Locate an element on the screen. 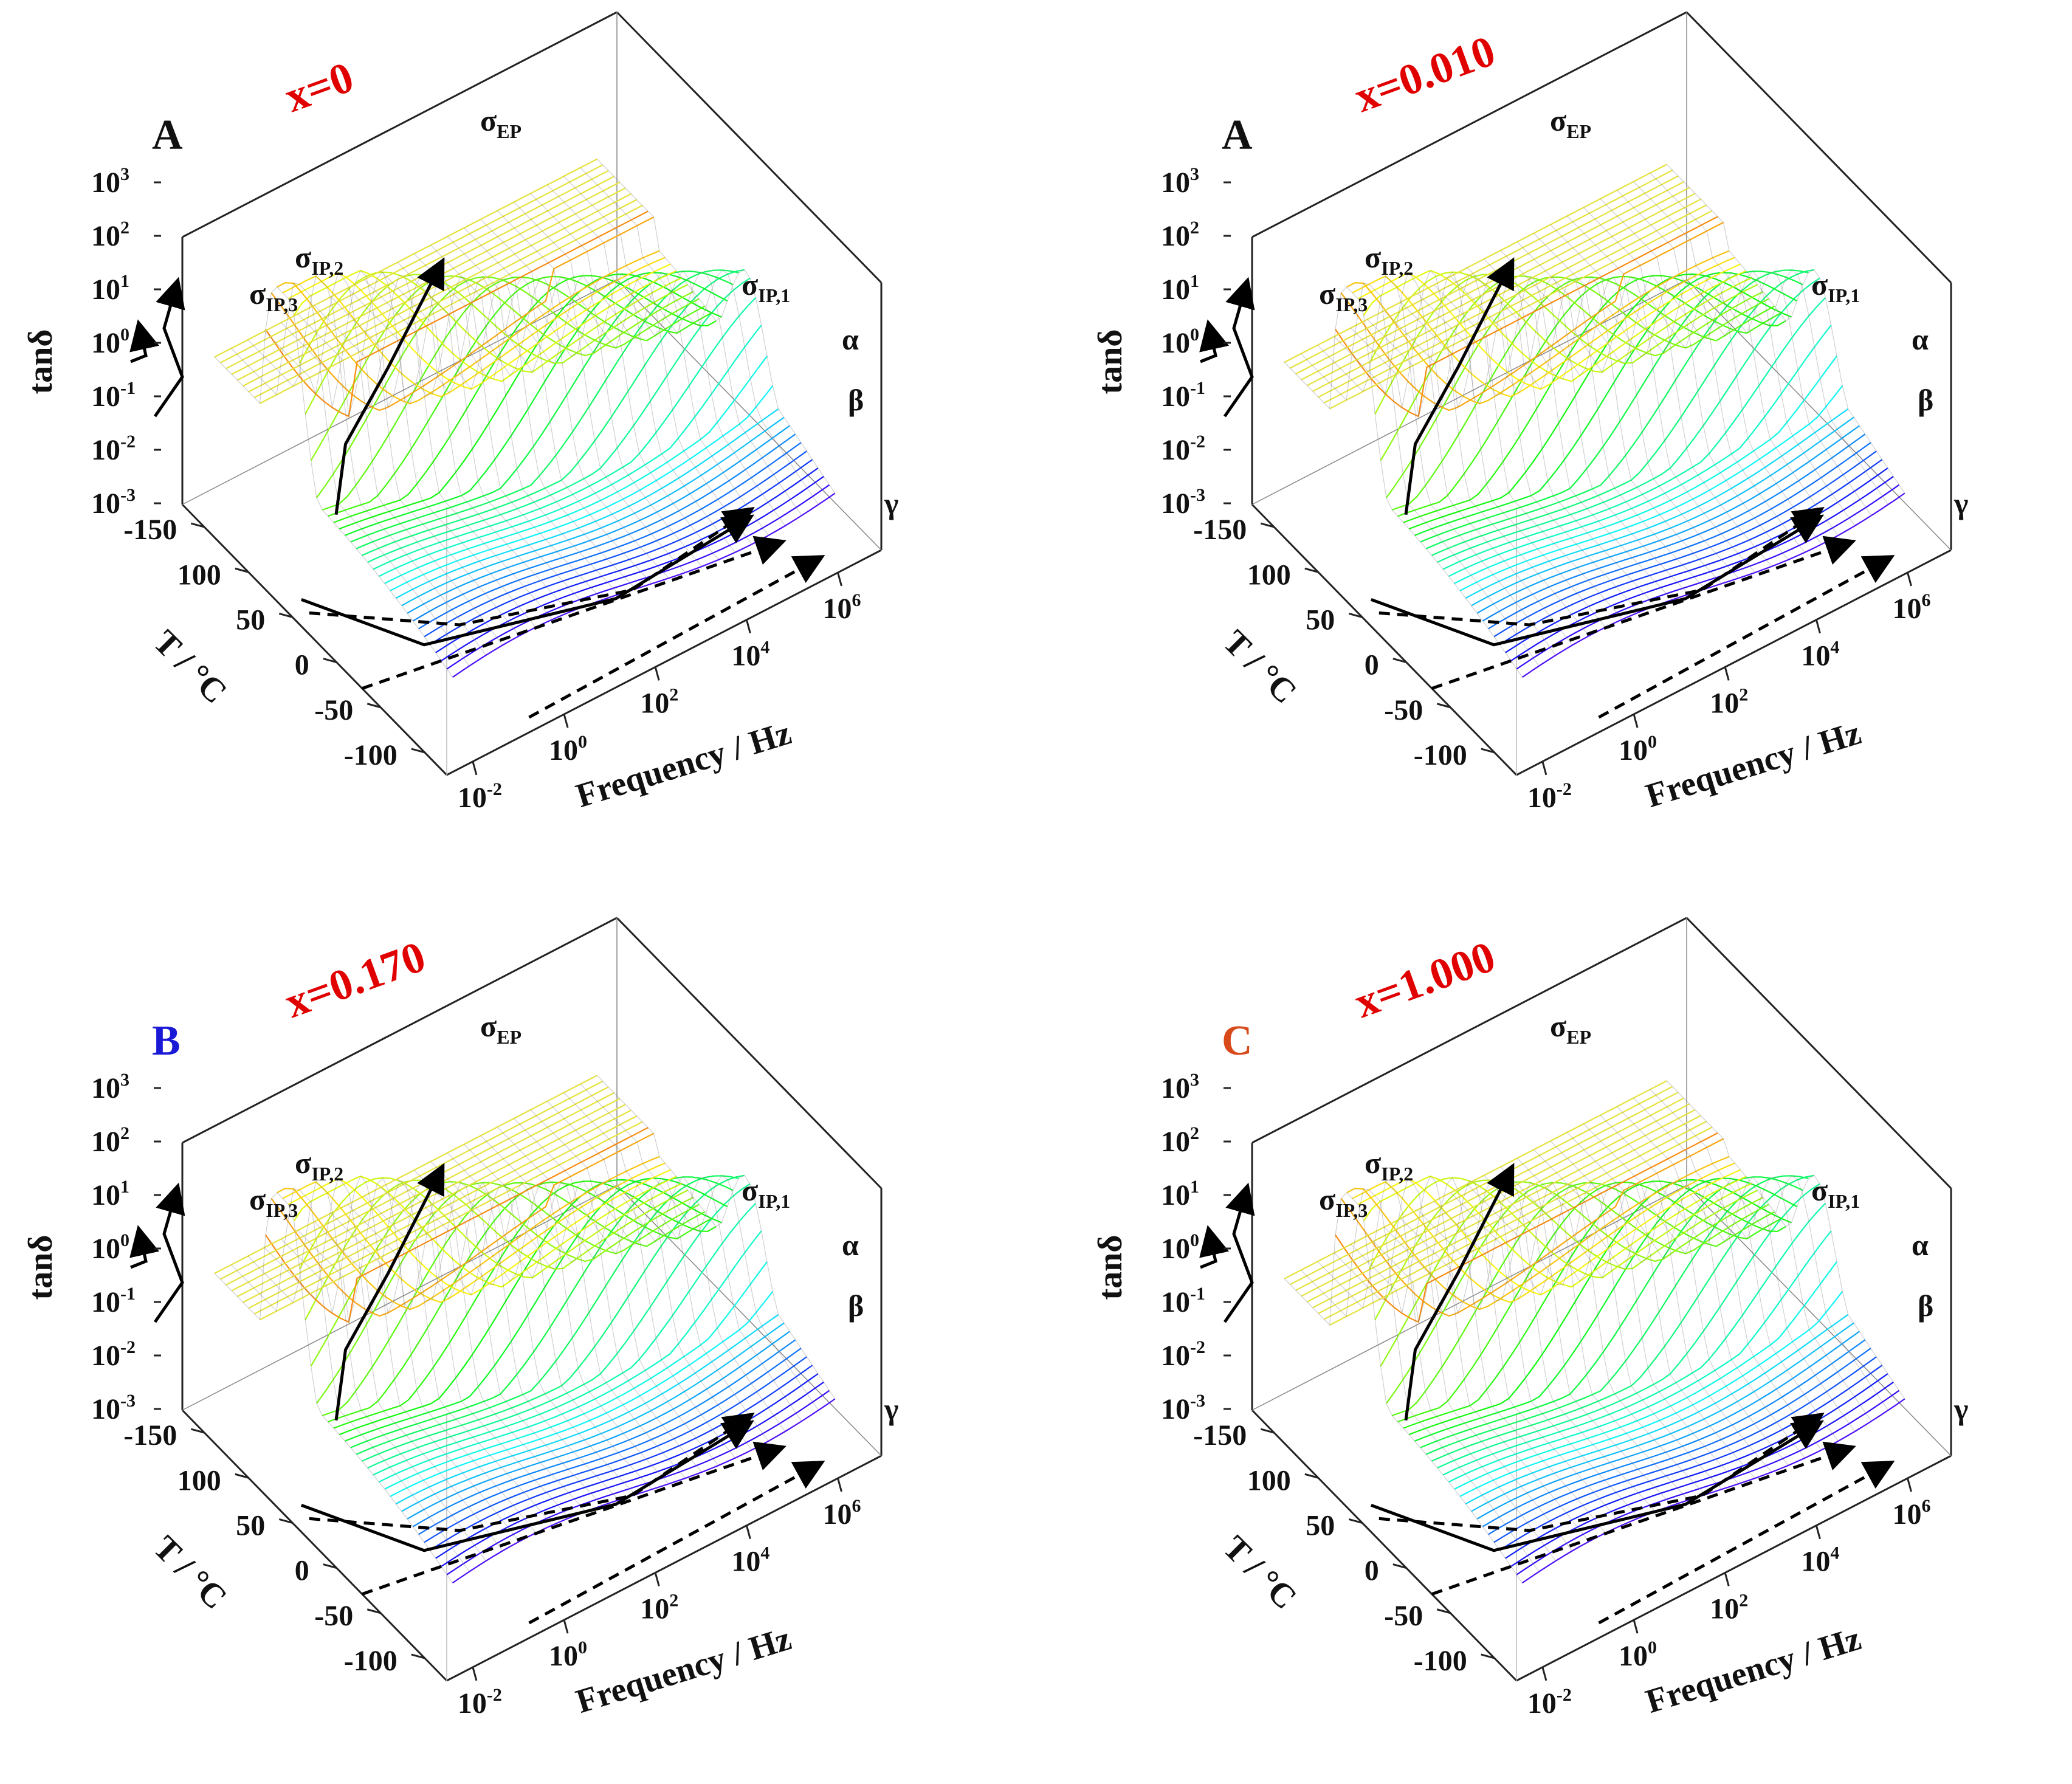 This screenshot has width=2072, height=1784. f-tick-label: 10⁶ is located at coordinates (842, 1513).